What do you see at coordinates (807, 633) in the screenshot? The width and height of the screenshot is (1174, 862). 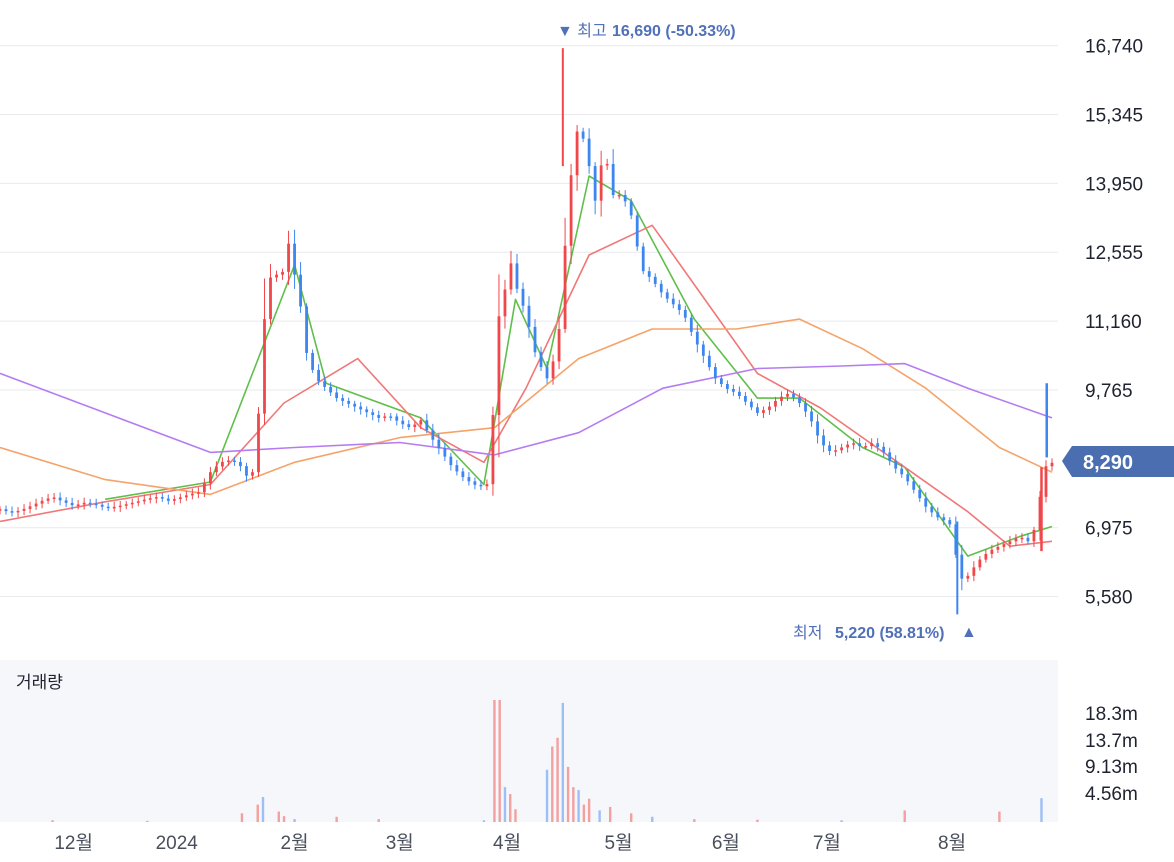 I see `low-prefix: 최저` at bounding box center [807, 633].